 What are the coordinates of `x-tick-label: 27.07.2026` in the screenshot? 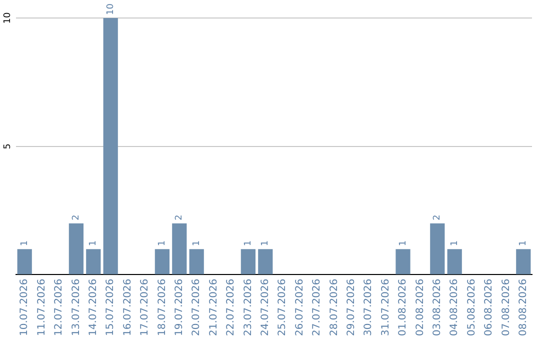 It's located at (317, 307).